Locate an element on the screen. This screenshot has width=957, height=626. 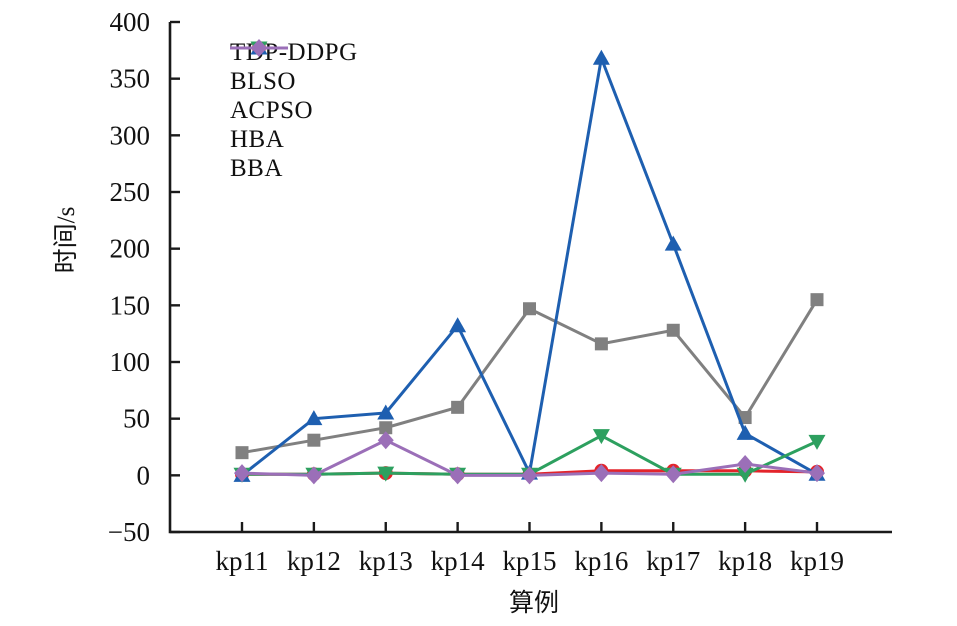
legend-label: ACPSO is located at coordinates (272, 110).